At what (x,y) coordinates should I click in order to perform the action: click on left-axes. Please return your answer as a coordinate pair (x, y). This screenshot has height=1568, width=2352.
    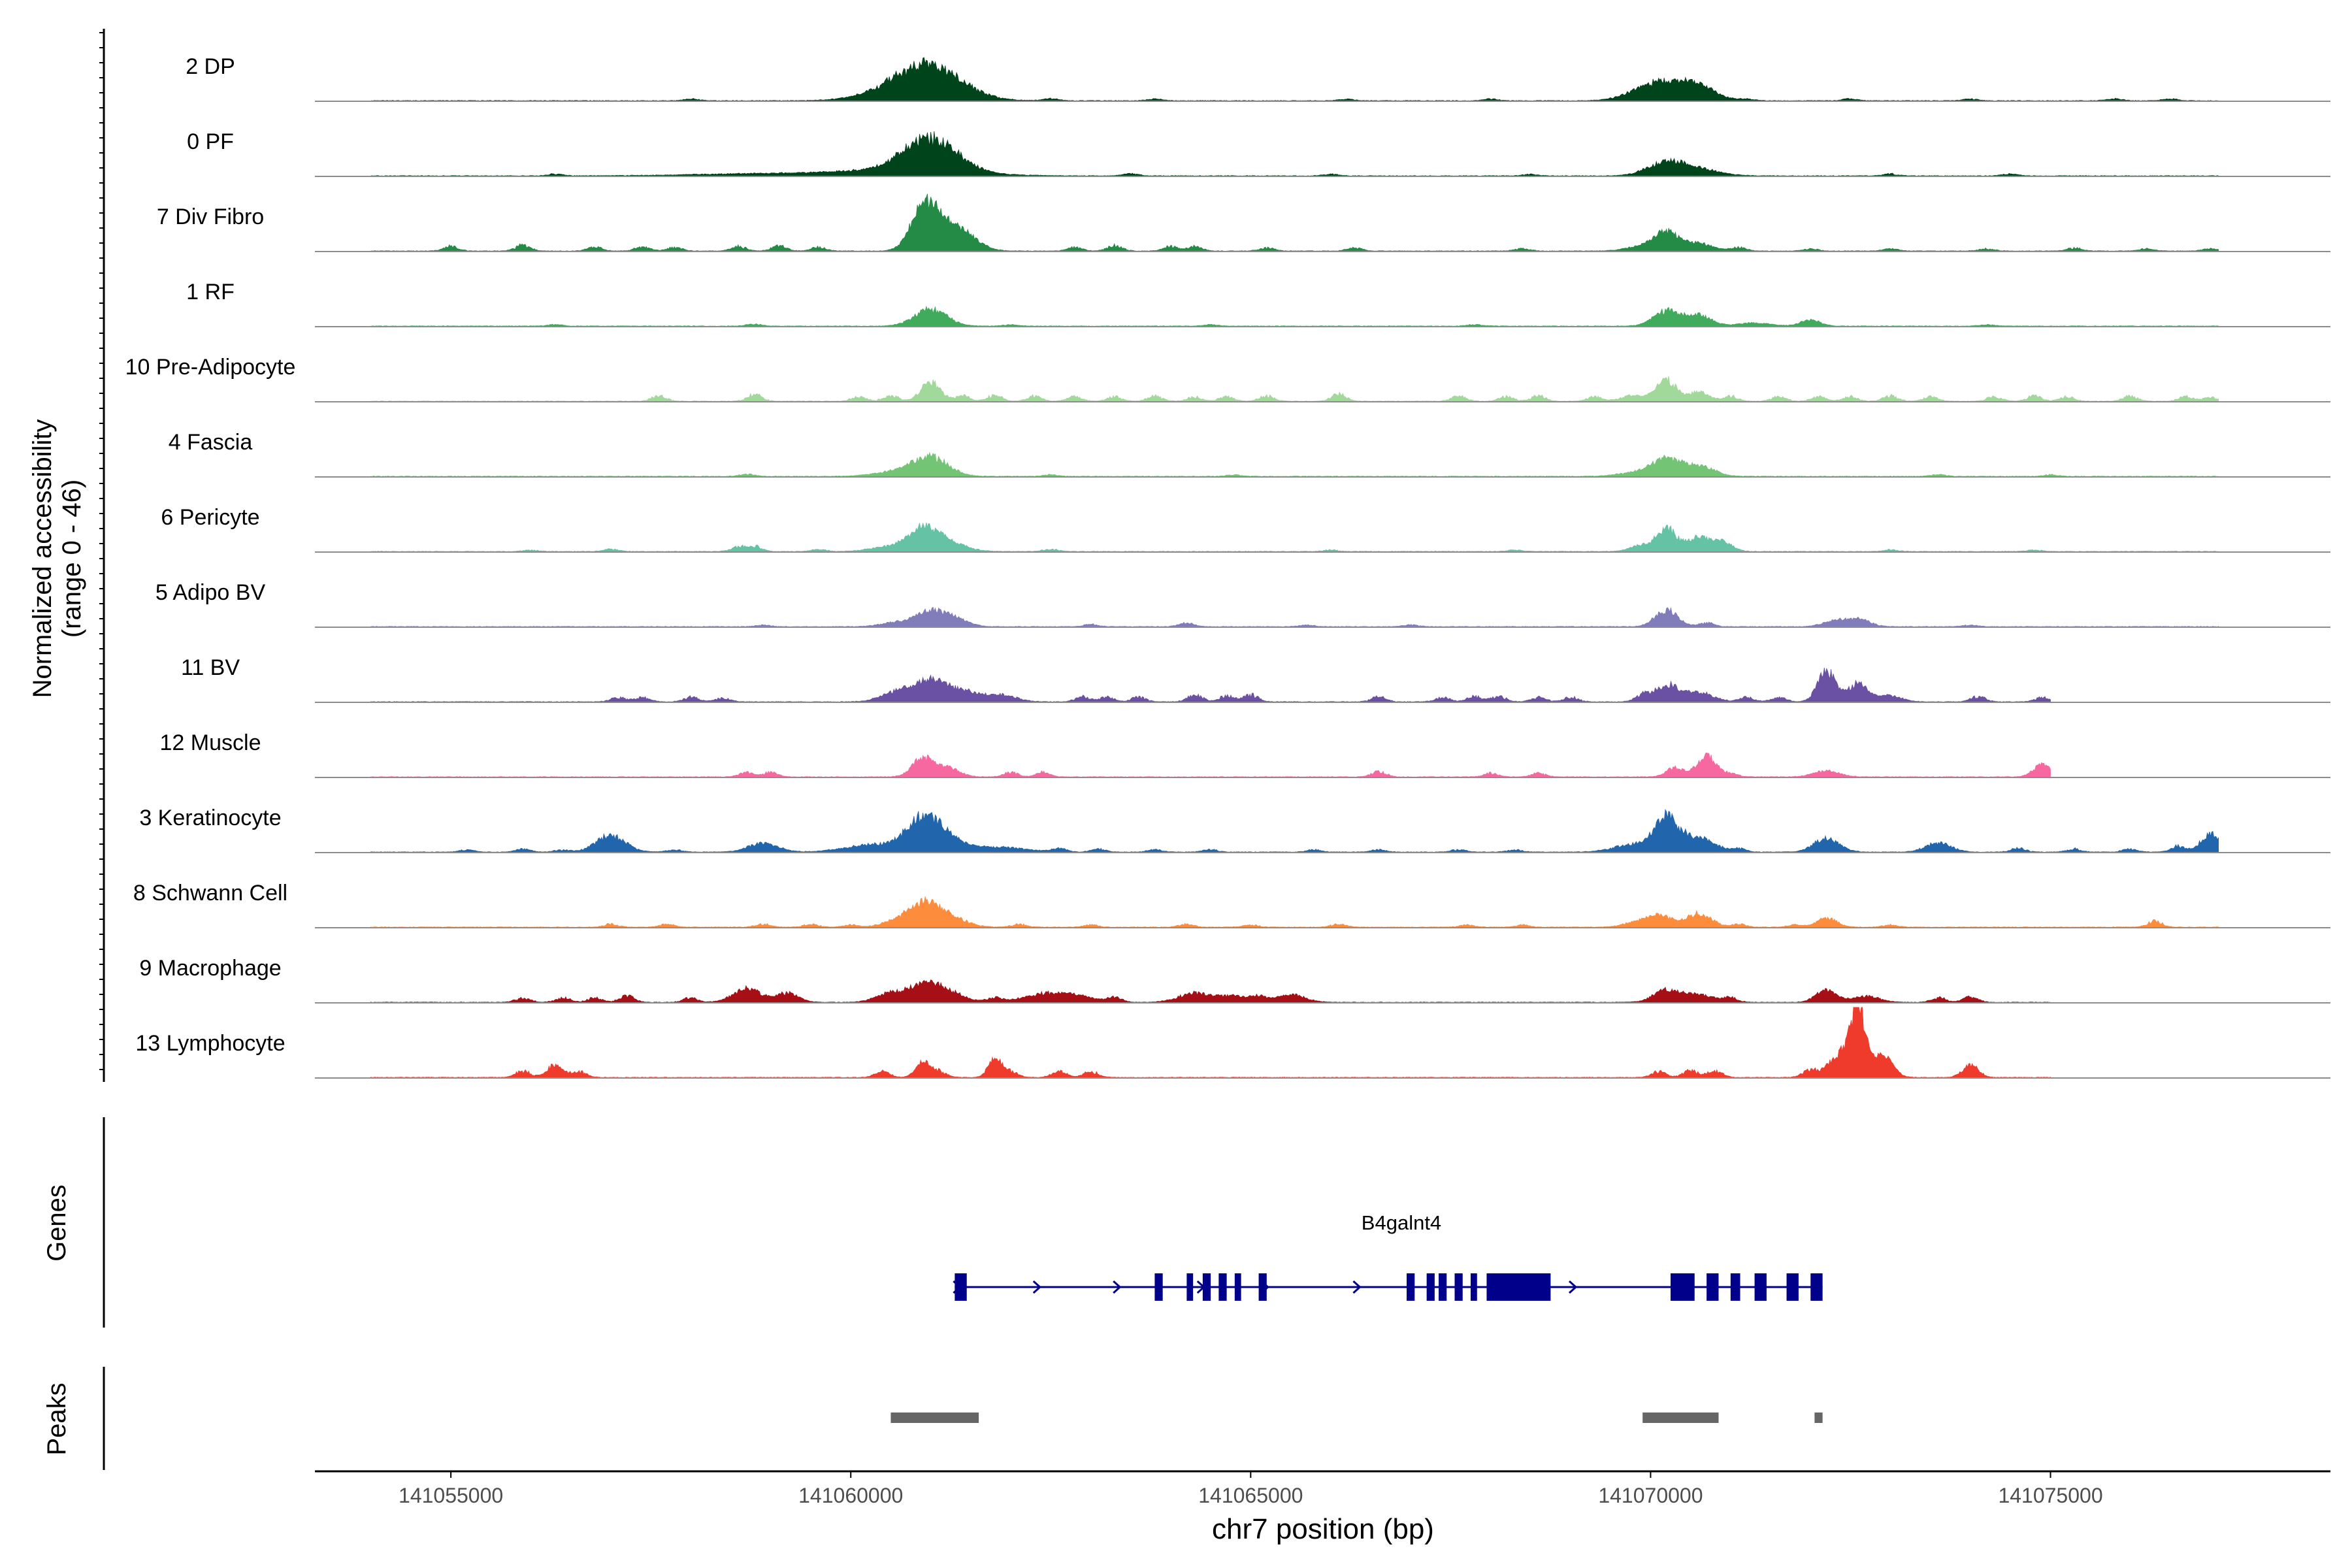
    Looking at the image, I should click on (102, 749).